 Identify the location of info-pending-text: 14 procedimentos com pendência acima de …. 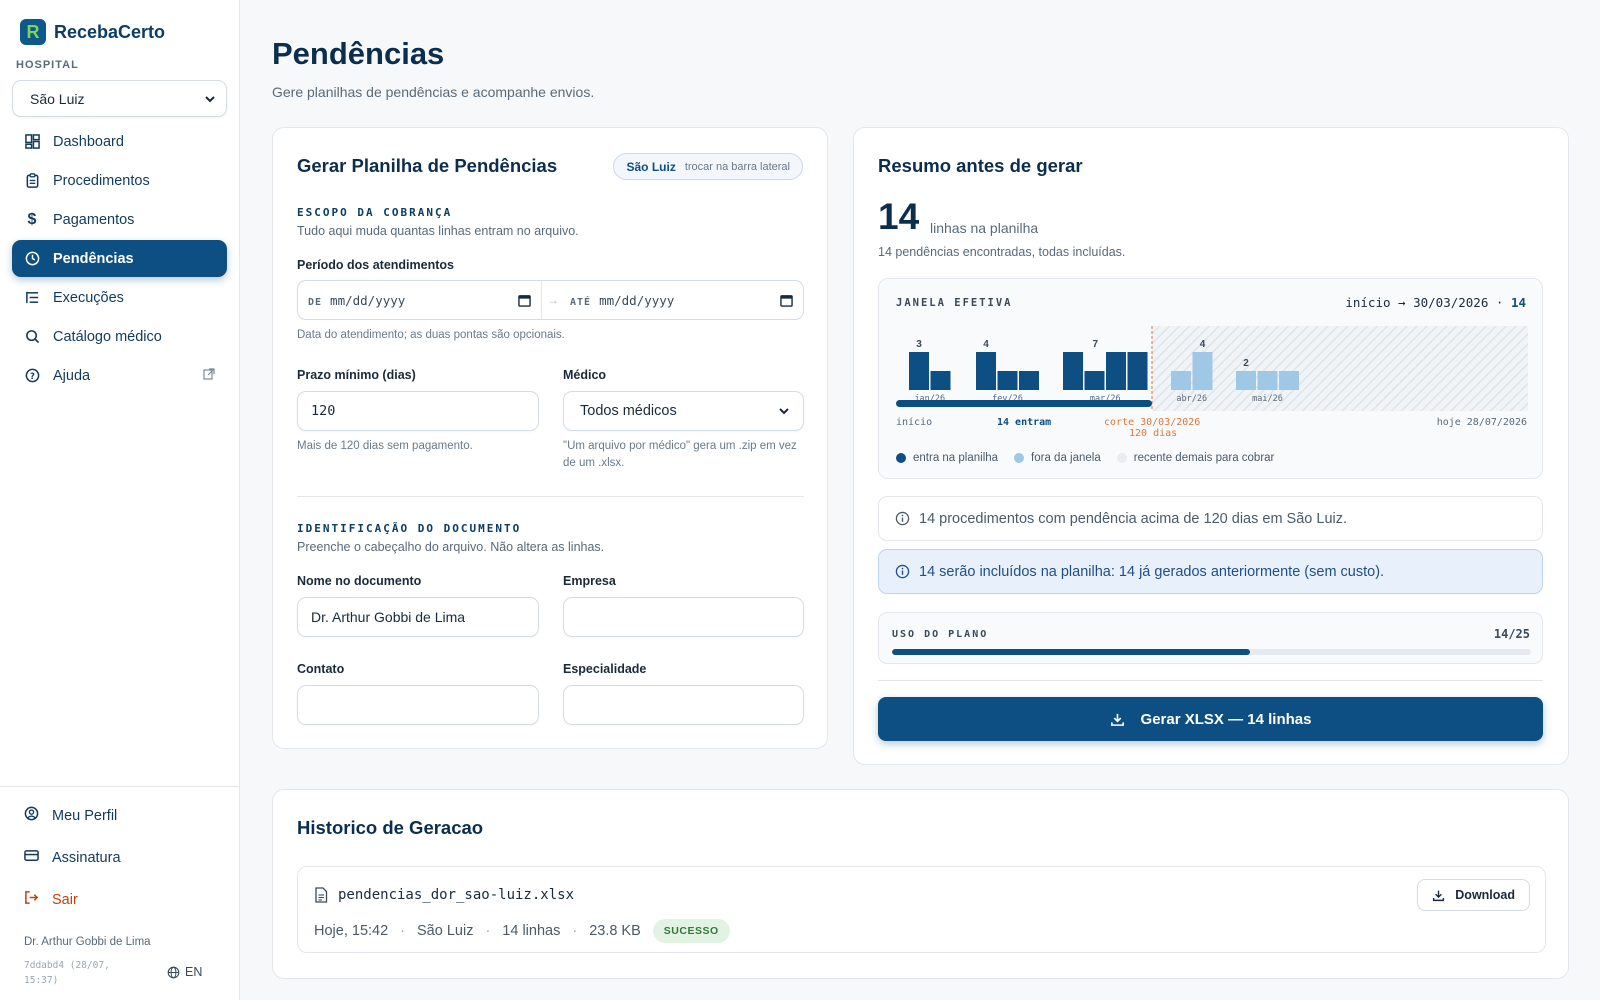
(1133, 518).